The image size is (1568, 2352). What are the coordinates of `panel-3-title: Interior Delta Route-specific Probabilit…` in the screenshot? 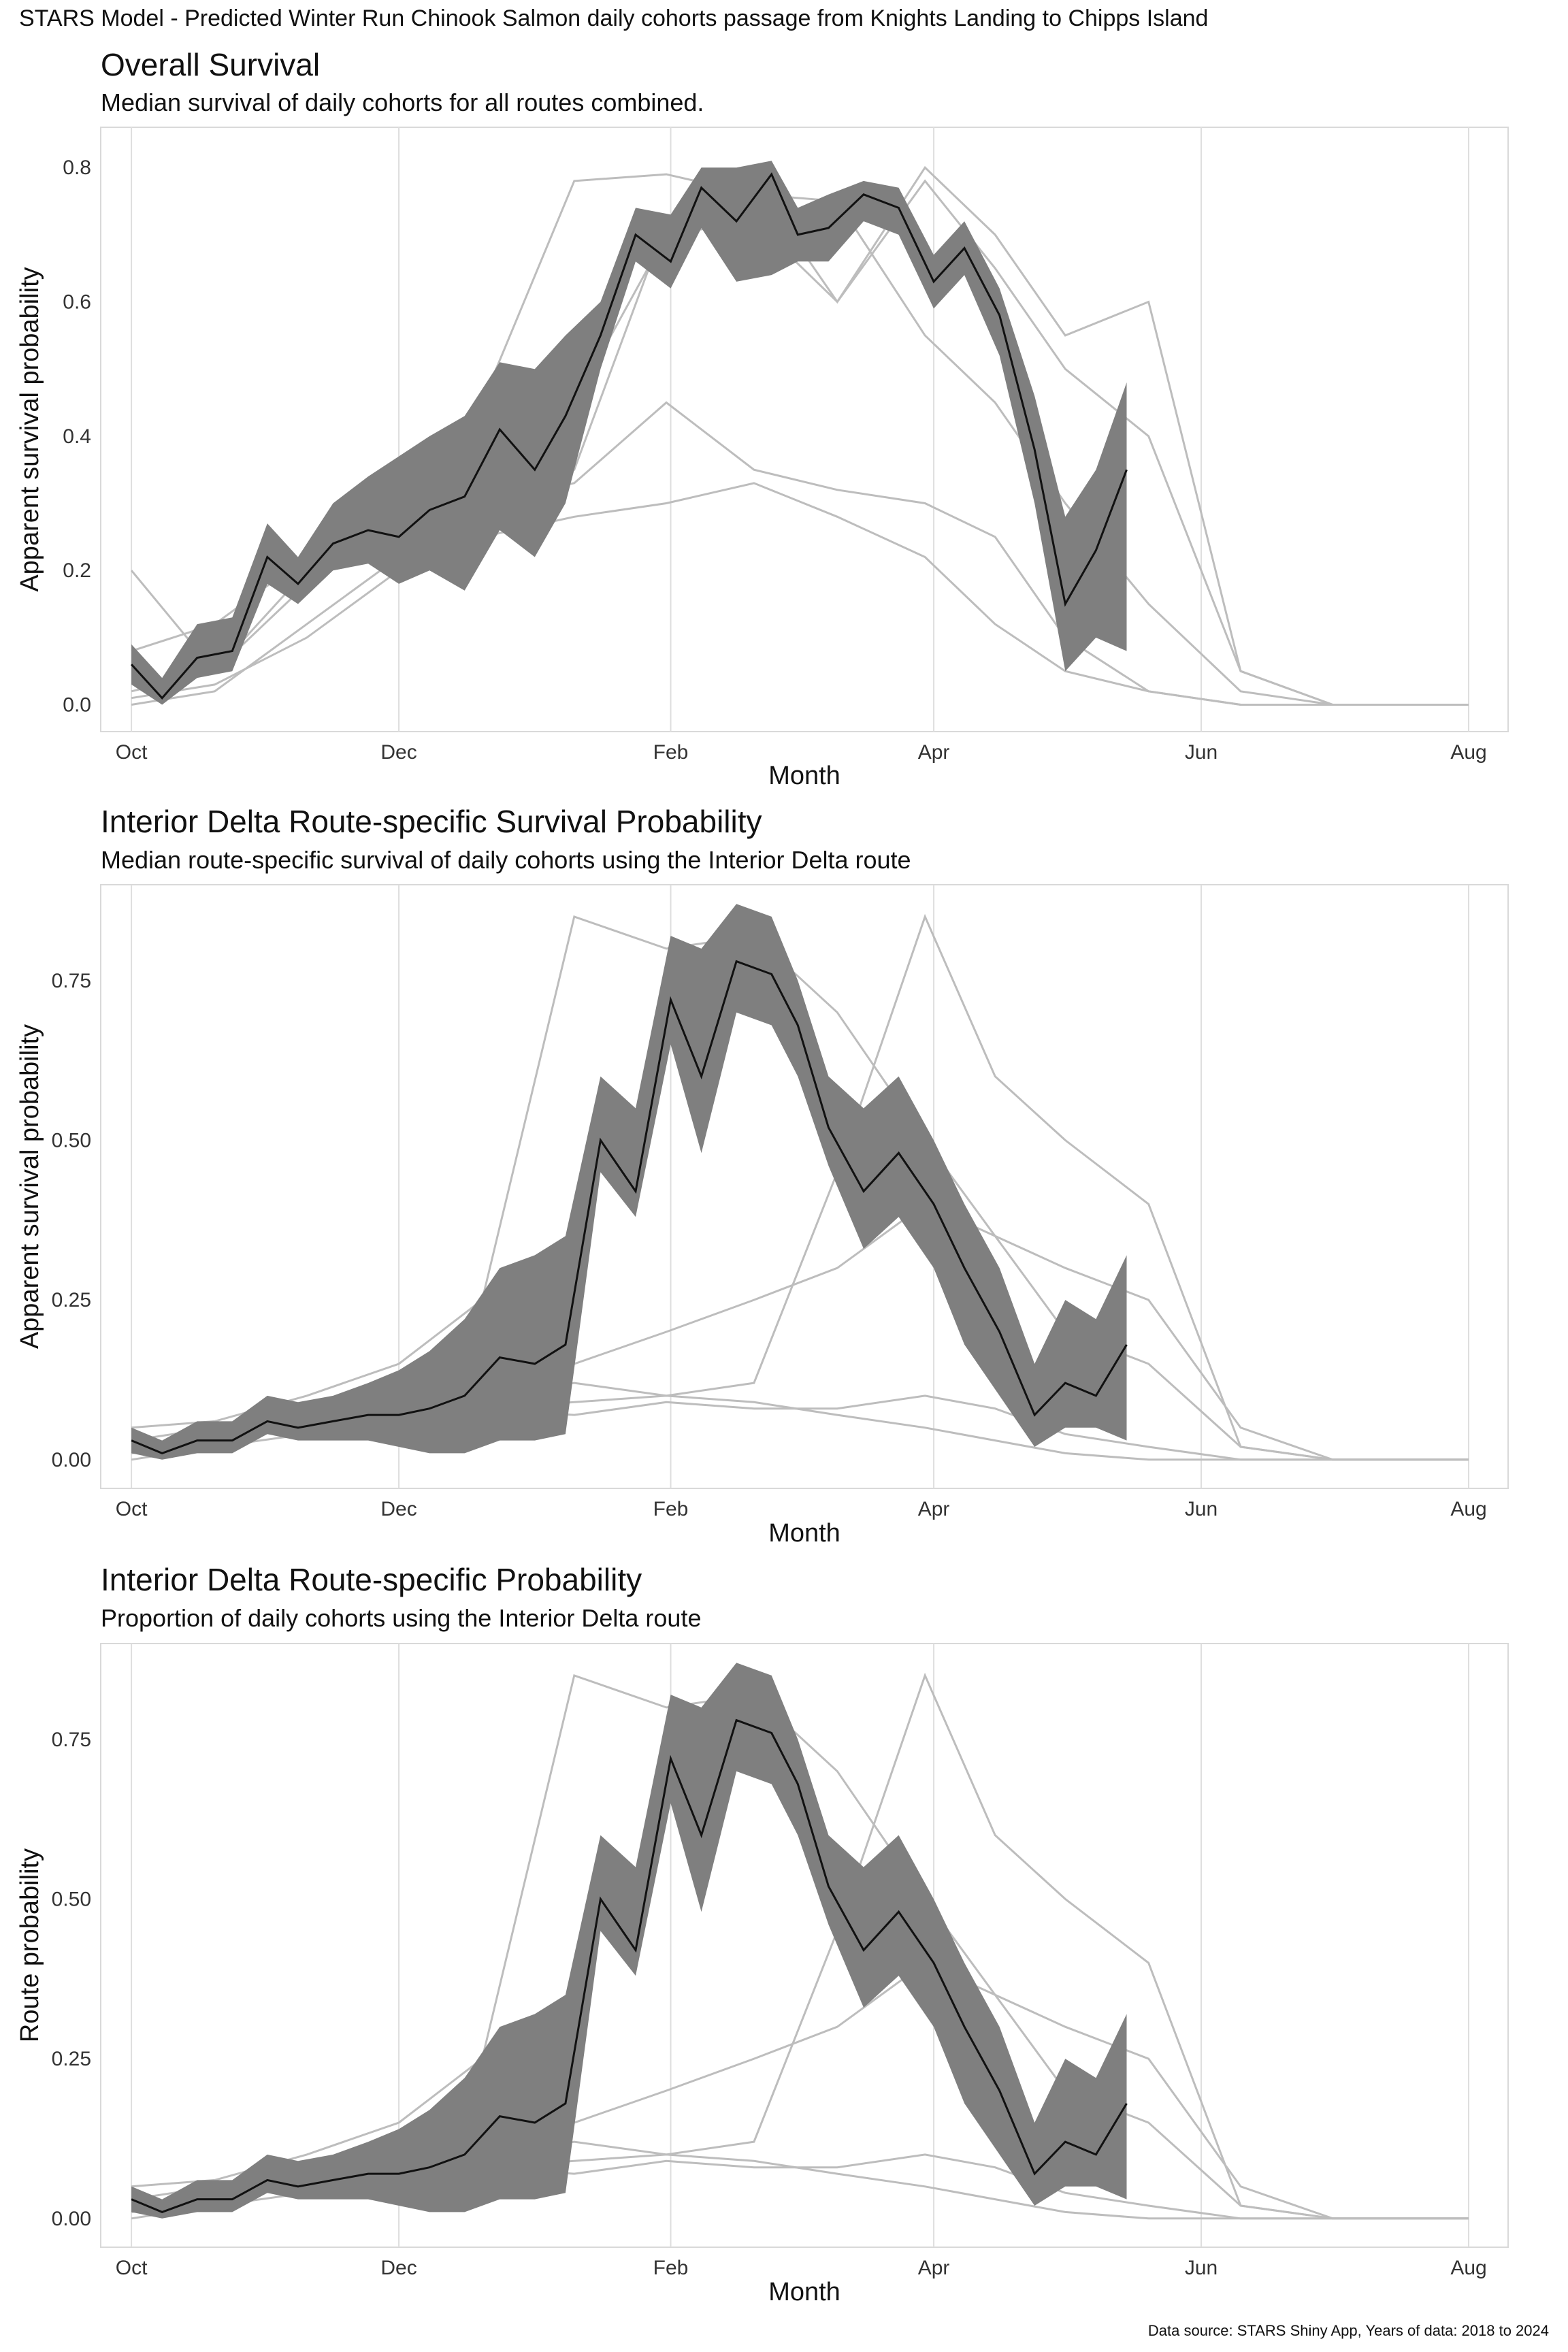 It's located at (372, 1580).